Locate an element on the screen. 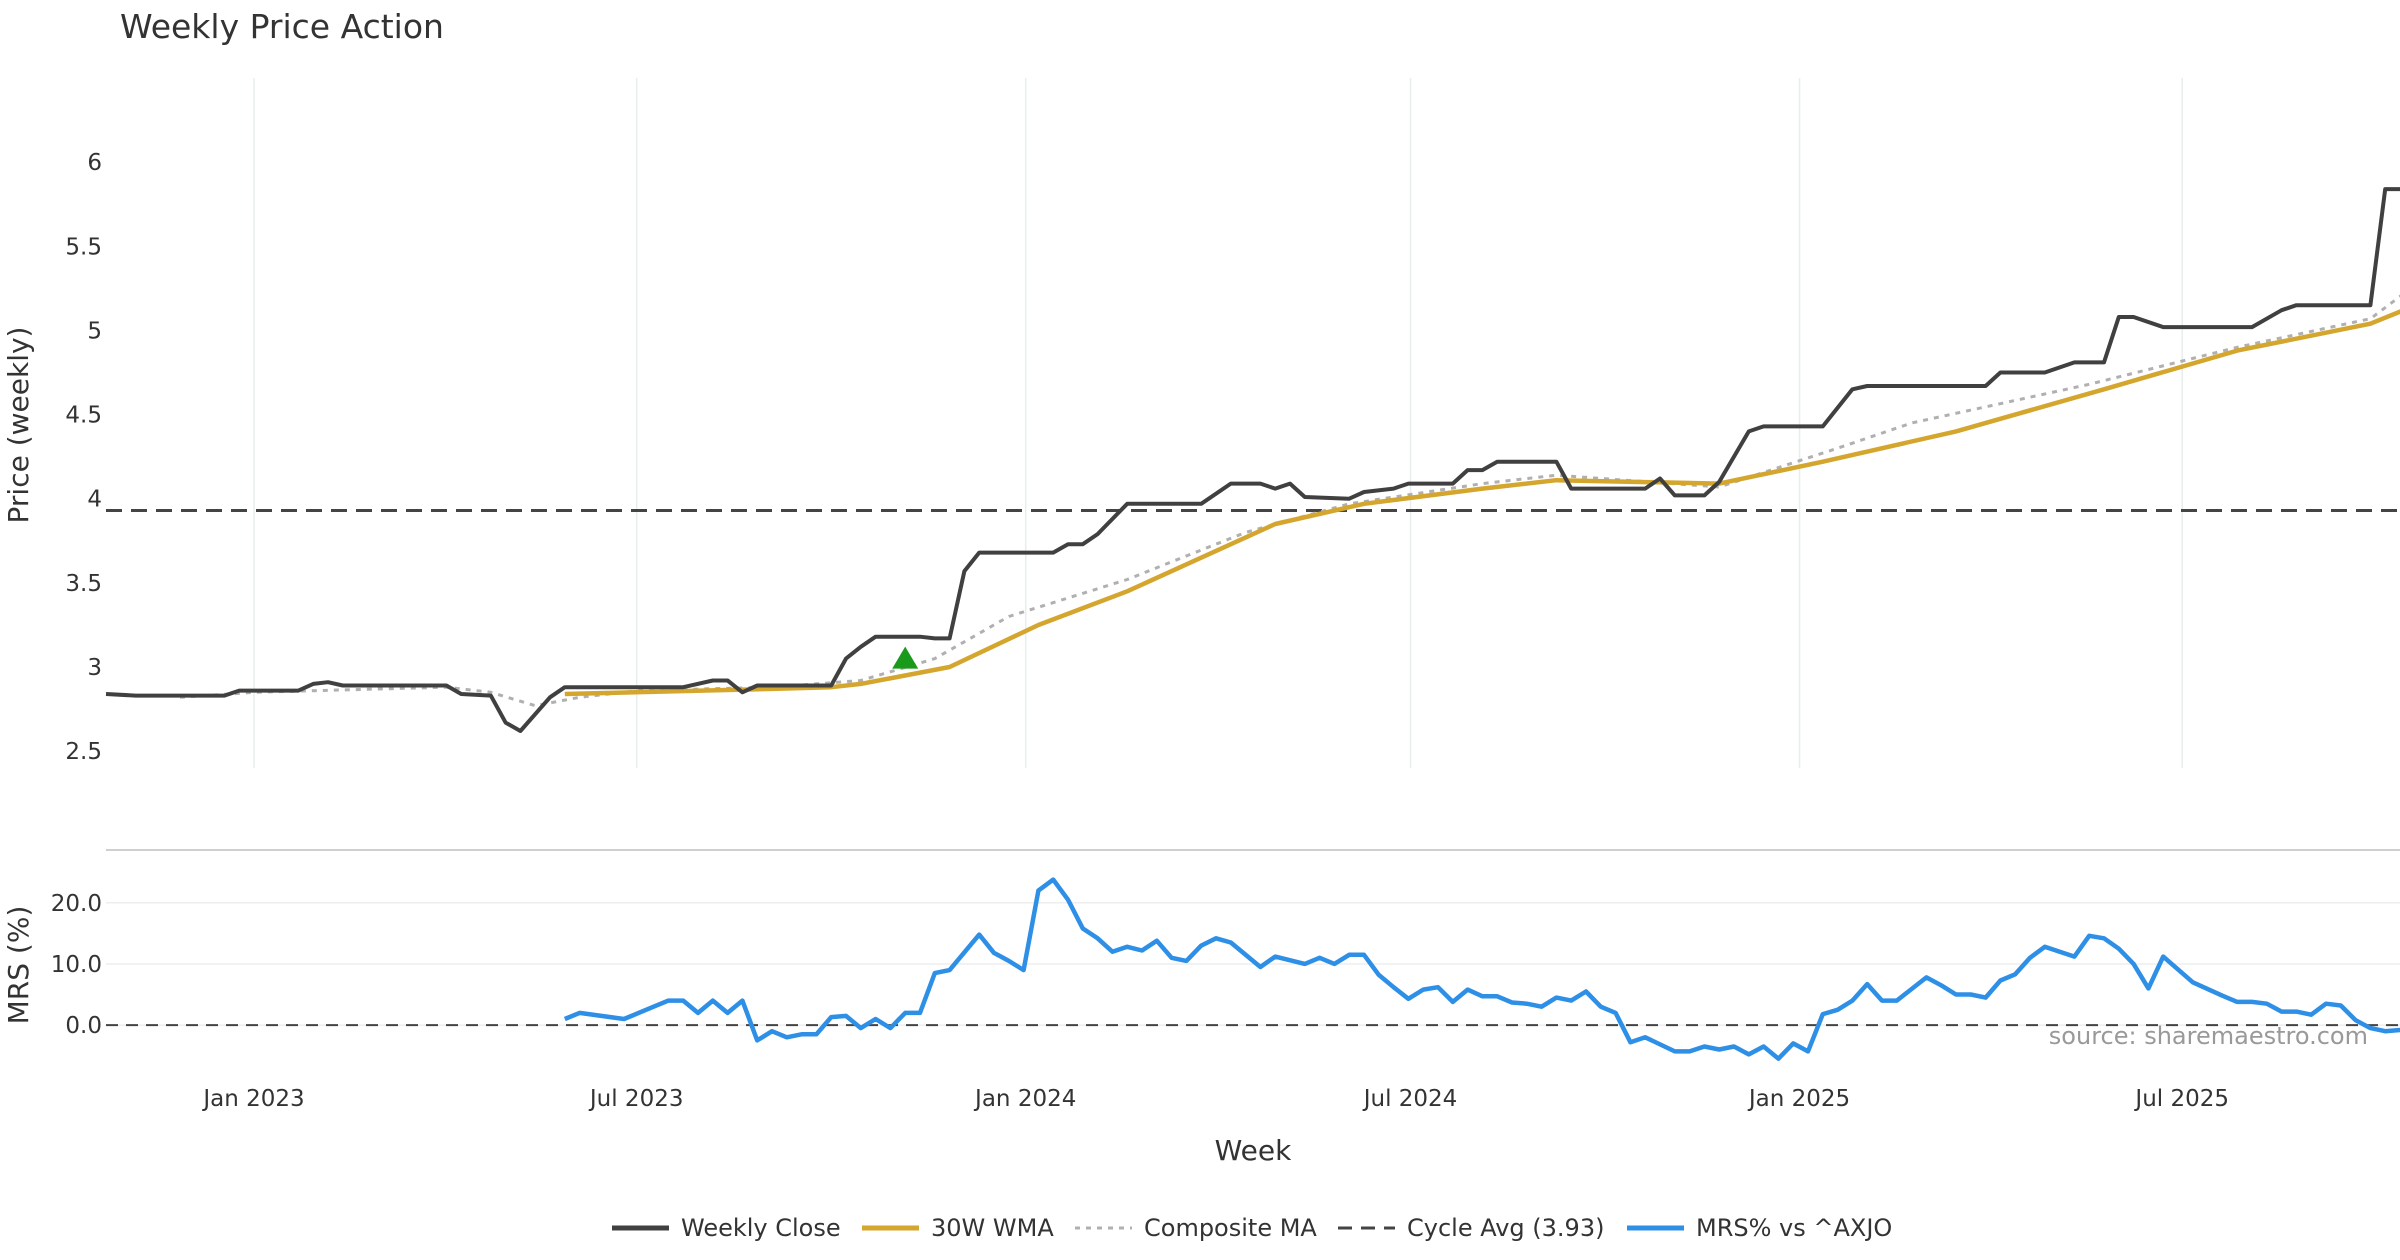 This screenshot has width=2400, height=1260. x-tick-label: Jul 2025 is located at coordinates (2181, 1099).